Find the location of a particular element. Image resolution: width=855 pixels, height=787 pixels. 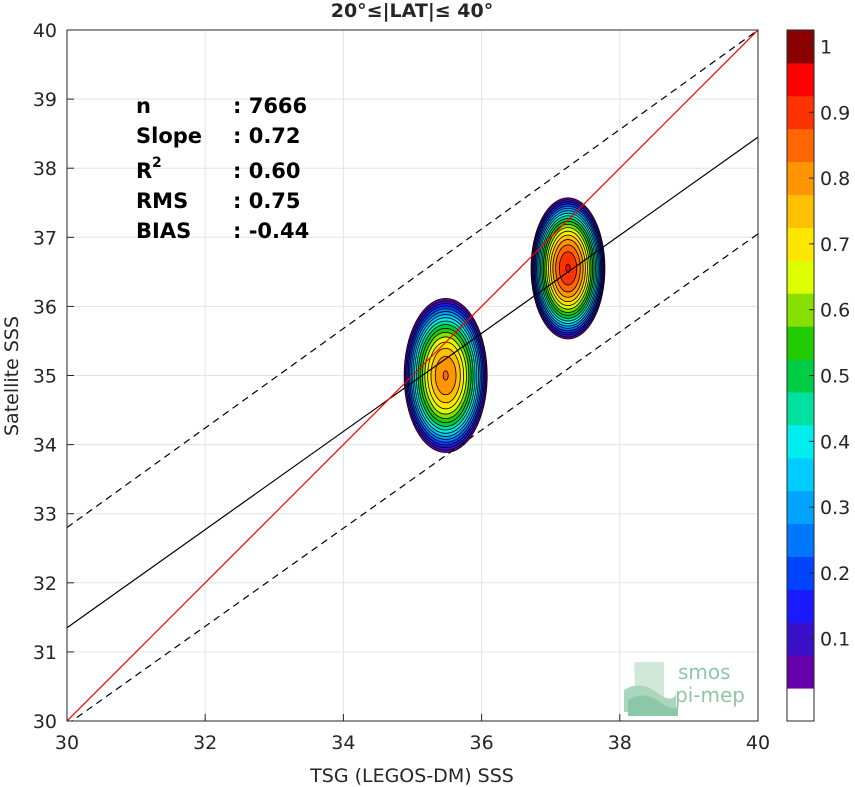

x-tick-label: 36 is located at coordinates (482, 743).